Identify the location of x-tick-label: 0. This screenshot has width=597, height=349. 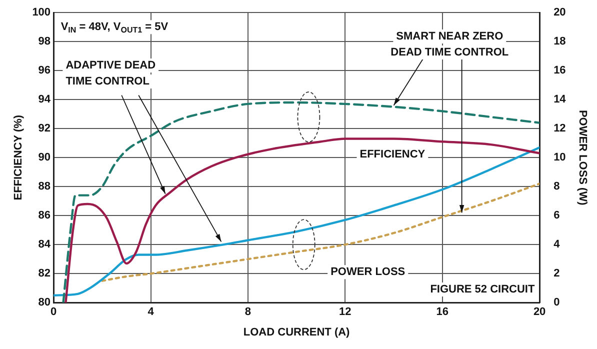
(53, 312).